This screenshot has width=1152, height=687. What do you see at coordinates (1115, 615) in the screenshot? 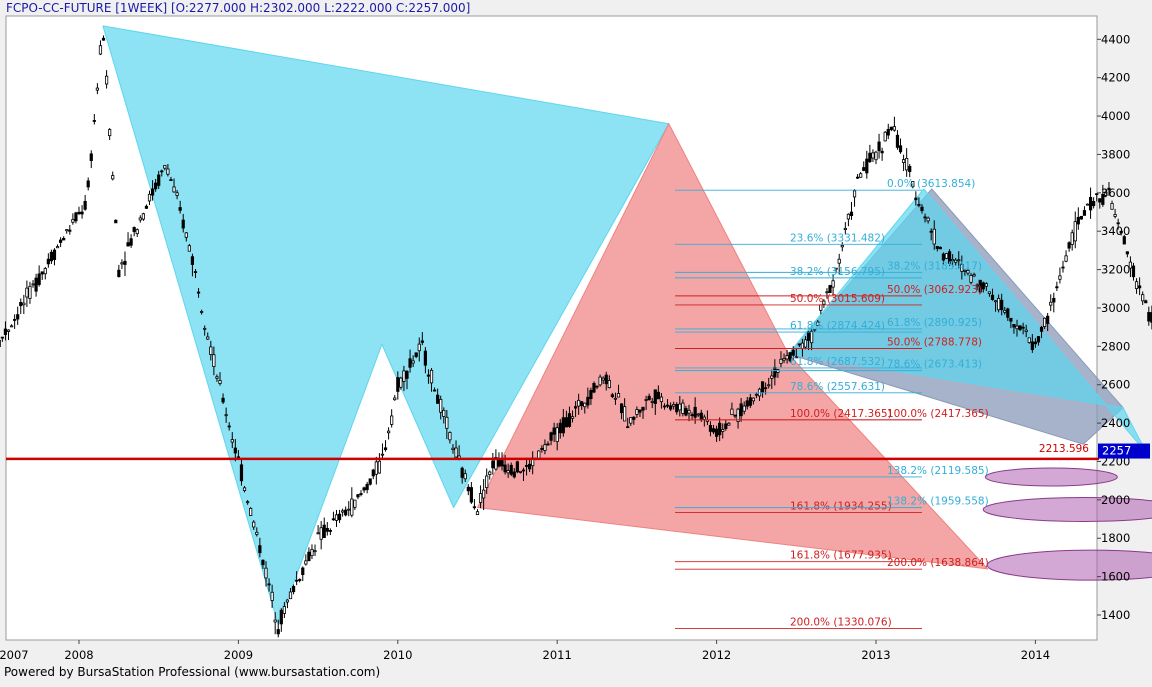
I see `y-tick-label-0: 1400` at bounding box center [1115, 615].